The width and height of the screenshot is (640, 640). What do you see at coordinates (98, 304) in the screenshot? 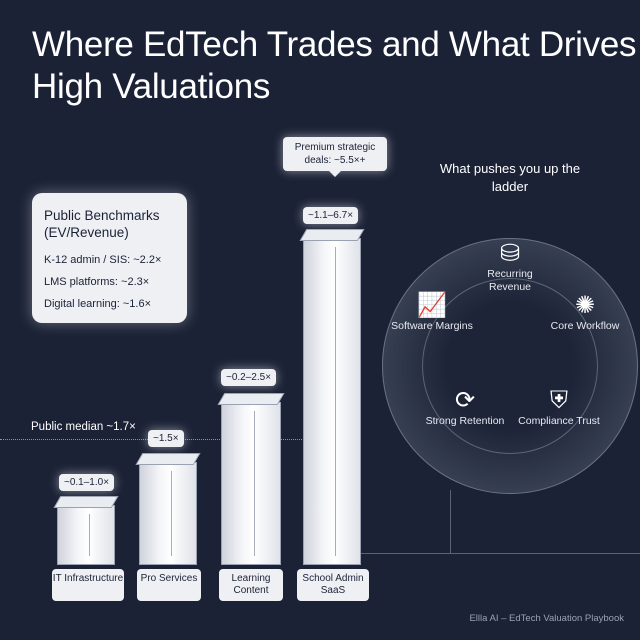
I see `benchmark-item: Digital learning: ~1.6×` at bounding box center [98, 304].